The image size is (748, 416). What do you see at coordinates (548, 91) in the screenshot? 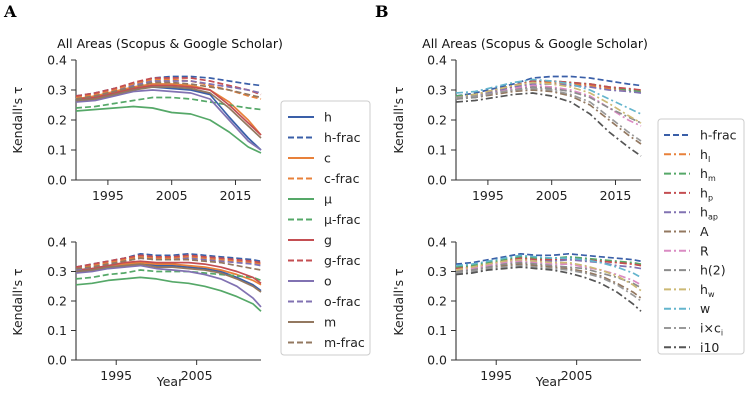
I see `series-line-hap` at bounding box center [548, 91].